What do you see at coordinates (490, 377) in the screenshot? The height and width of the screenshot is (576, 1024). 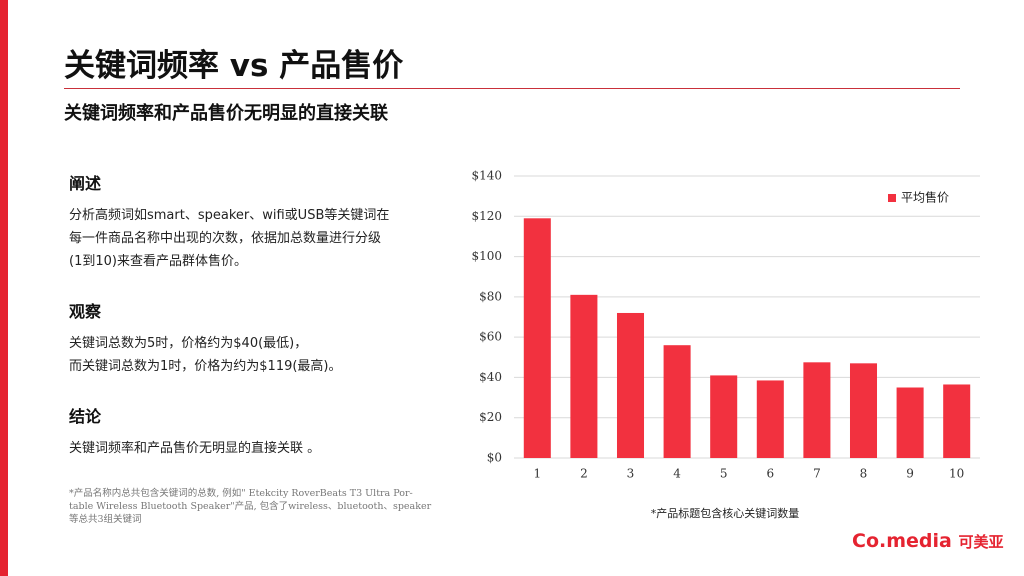 I see `y-tick-label: $40` at bounding box center [490, 377].